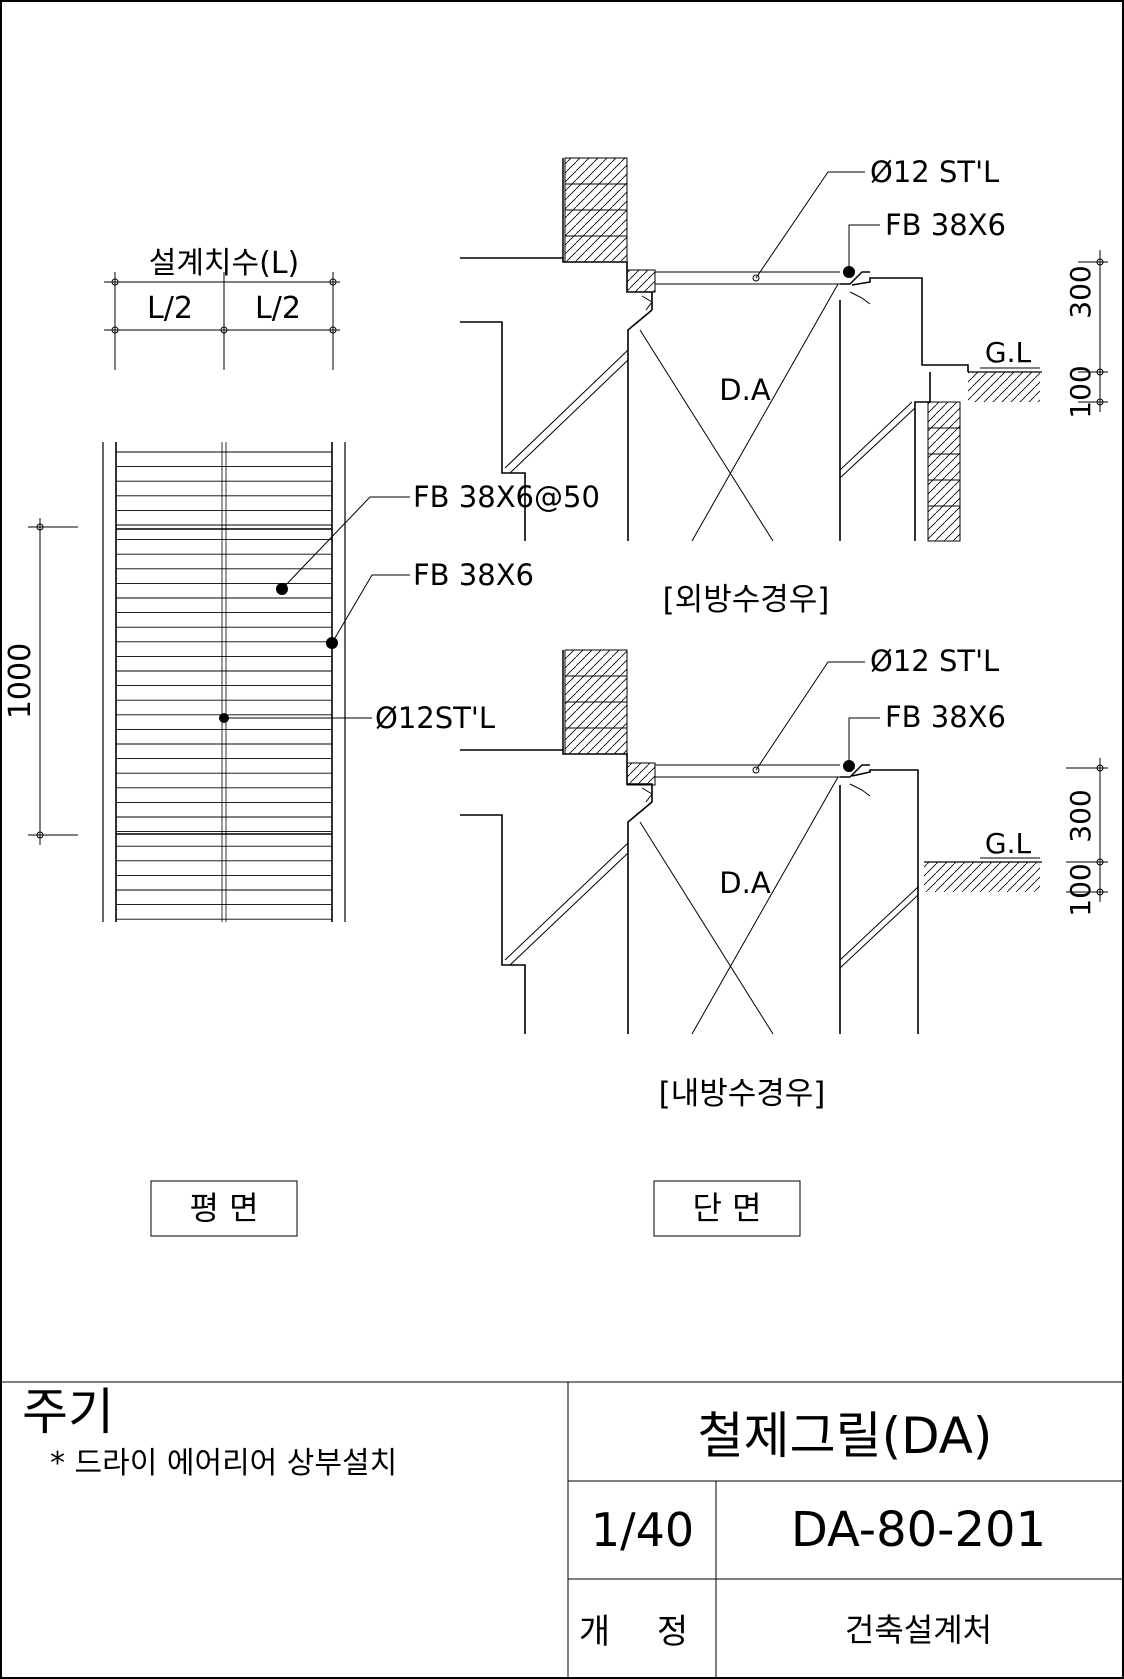 Image resolution: width=1124 pixels, height=1679 pixels. What do you see at coordinates (332, 643) in the screenshot?
I see `plan-frame-callout-dot` at bounding box center [332, 643].